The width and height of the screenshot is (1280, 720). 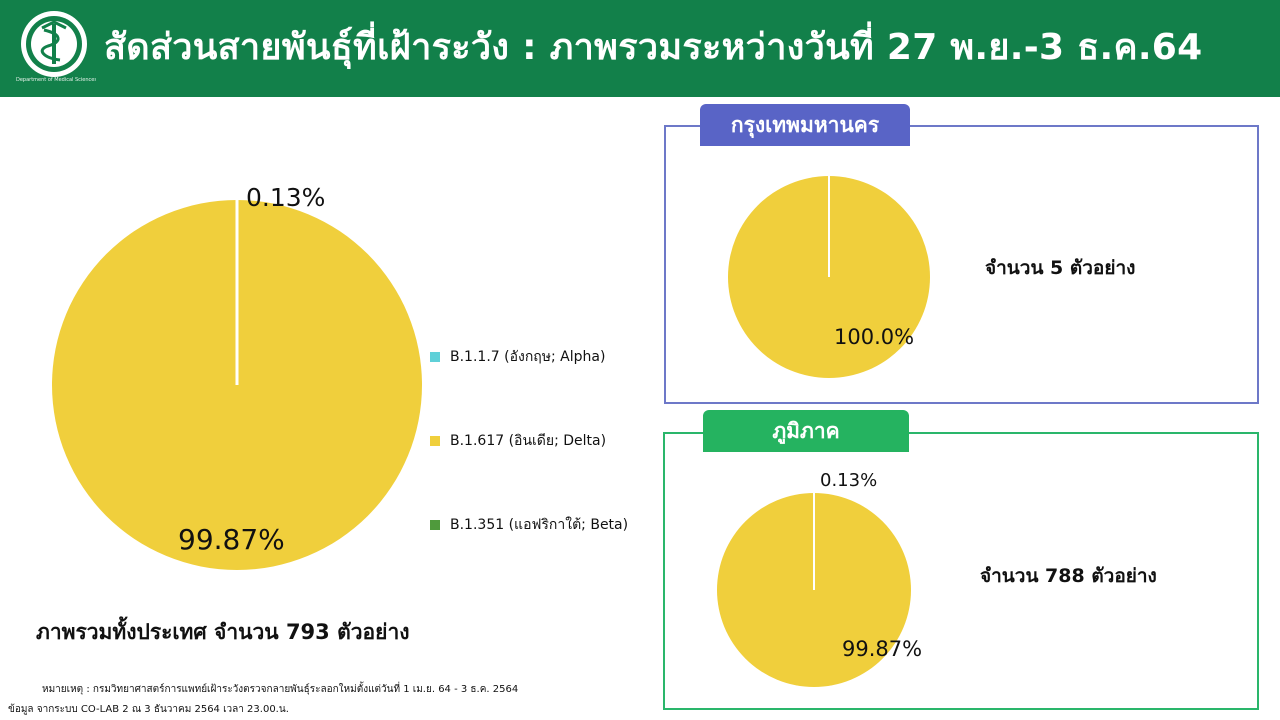 I want to click on region-delta-percent: 99.87%, so click(x=882, y=649).